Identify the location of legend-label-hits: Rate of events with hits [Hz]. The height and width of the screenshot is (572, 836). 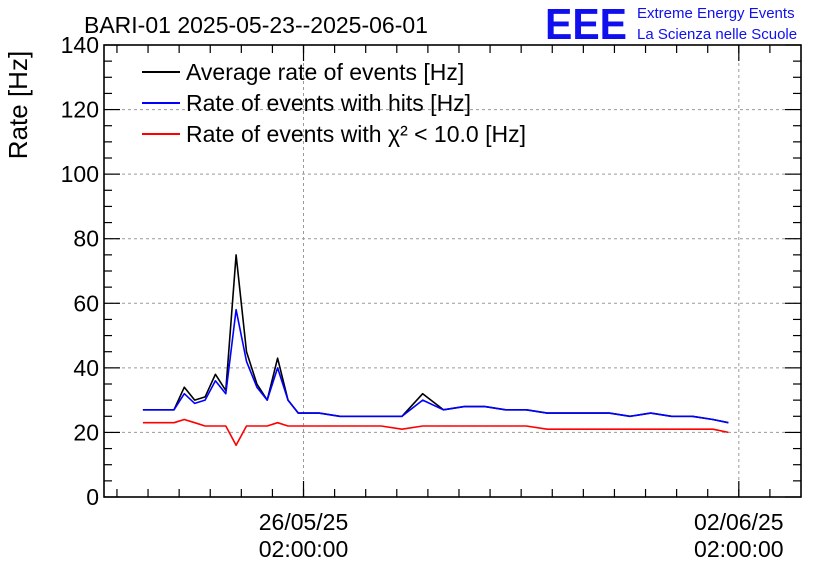
(328, 103).